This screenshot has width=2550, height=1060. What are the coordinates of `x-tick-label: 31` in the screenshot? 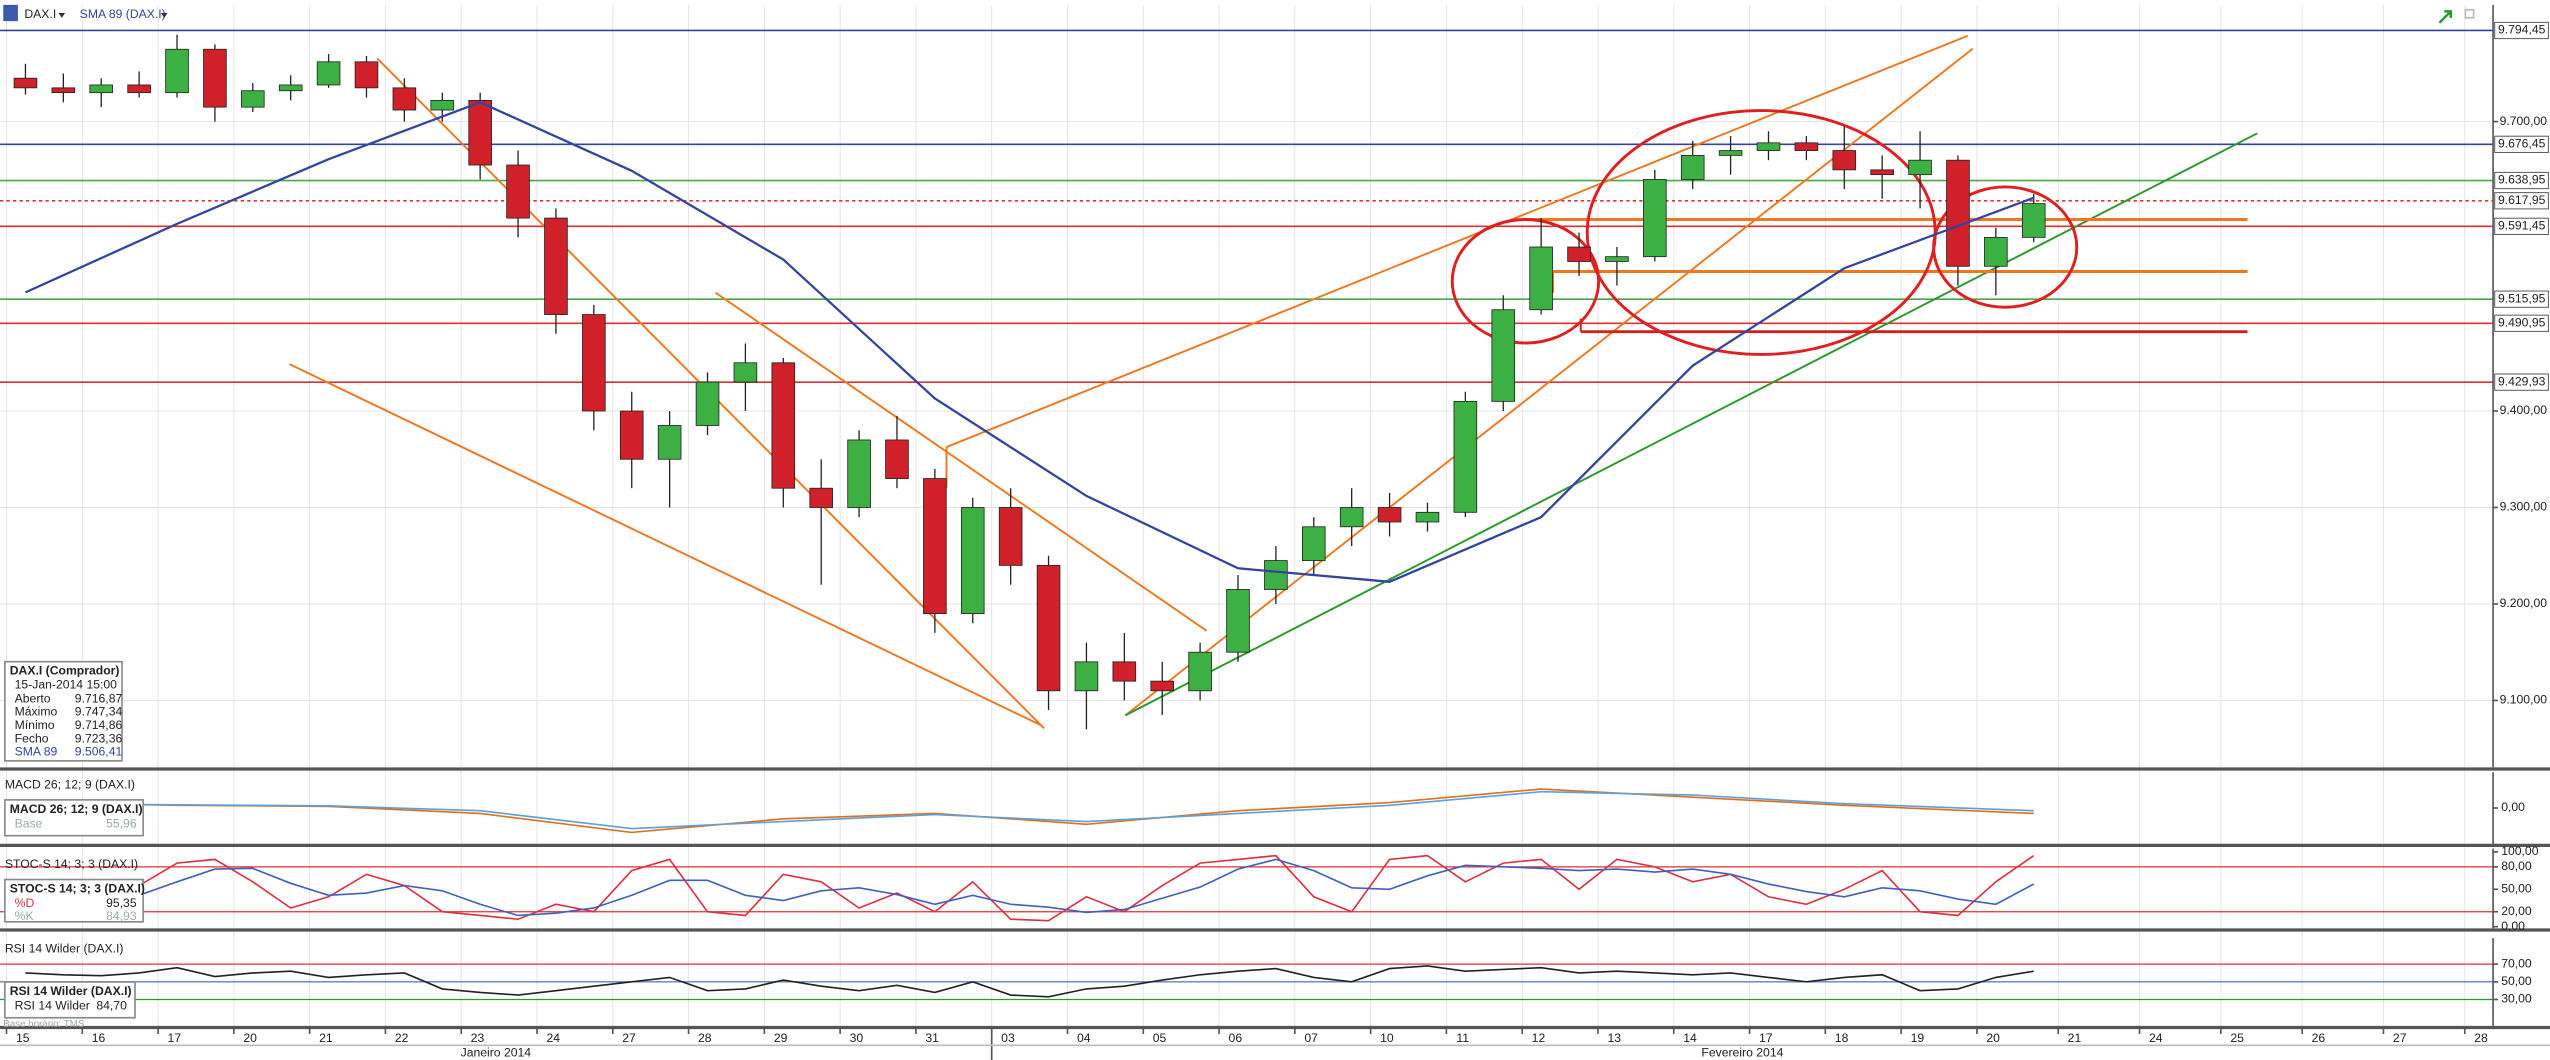 It's located at (932, 1038).